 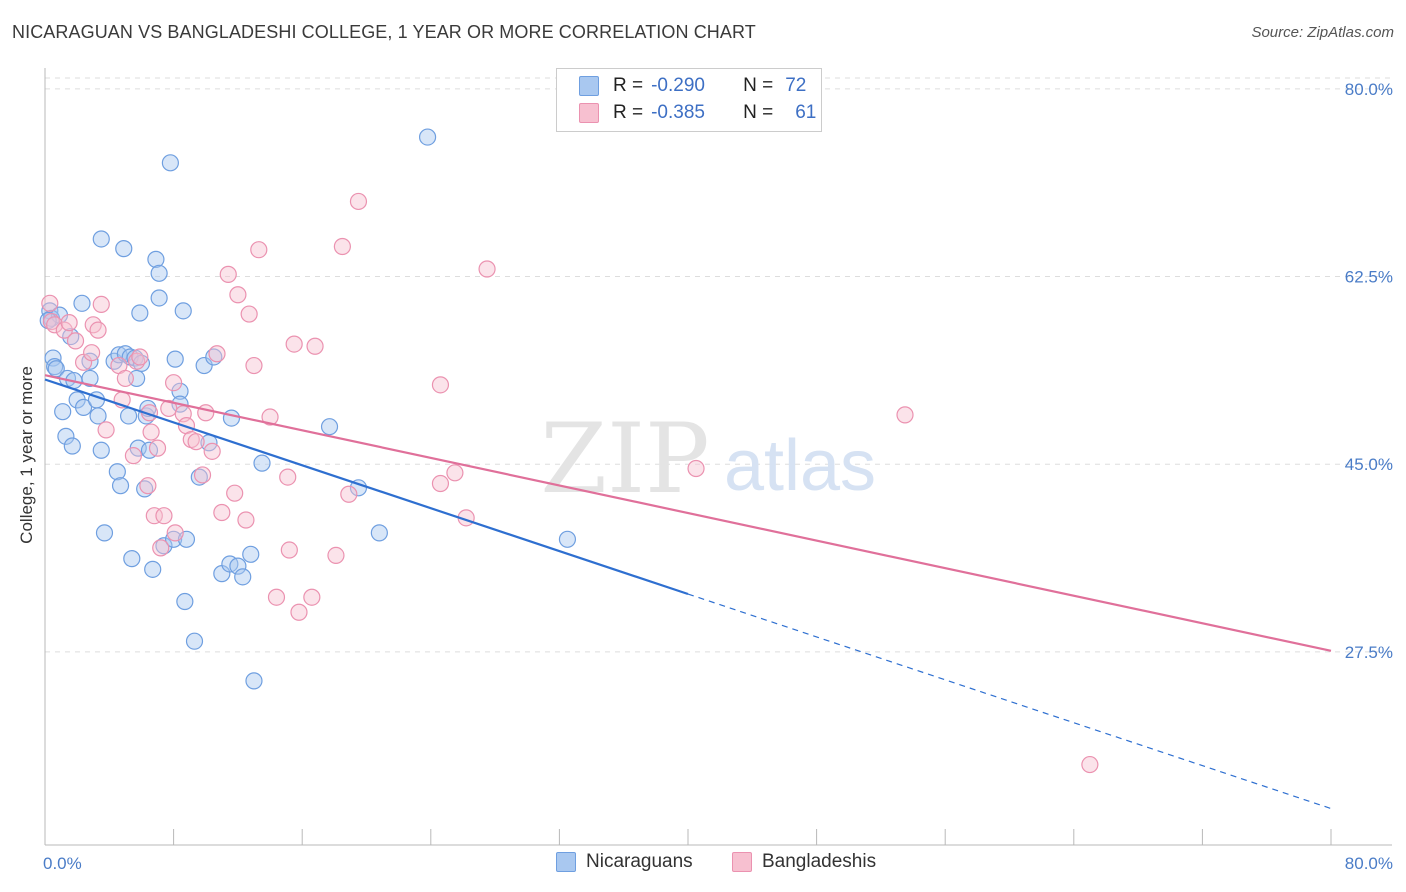 I want to click on watermark-atlas: atlas, so click(x=800, y=466).